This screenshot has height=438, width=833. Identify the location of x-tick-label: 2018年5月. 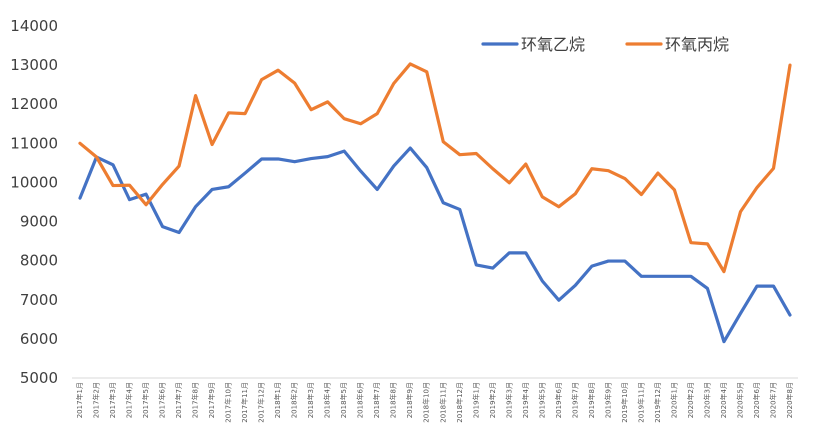
(343, 400).